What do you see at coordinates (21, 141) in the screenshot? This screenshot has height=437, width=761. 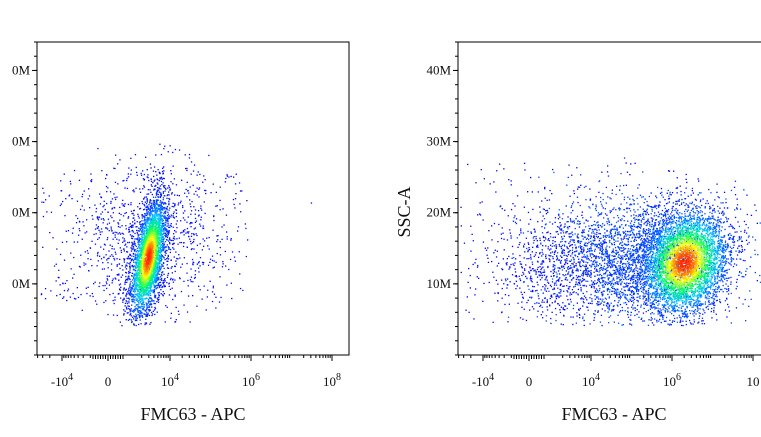 I see `y-tick-label: 0M` at bounding box center [21, 141].